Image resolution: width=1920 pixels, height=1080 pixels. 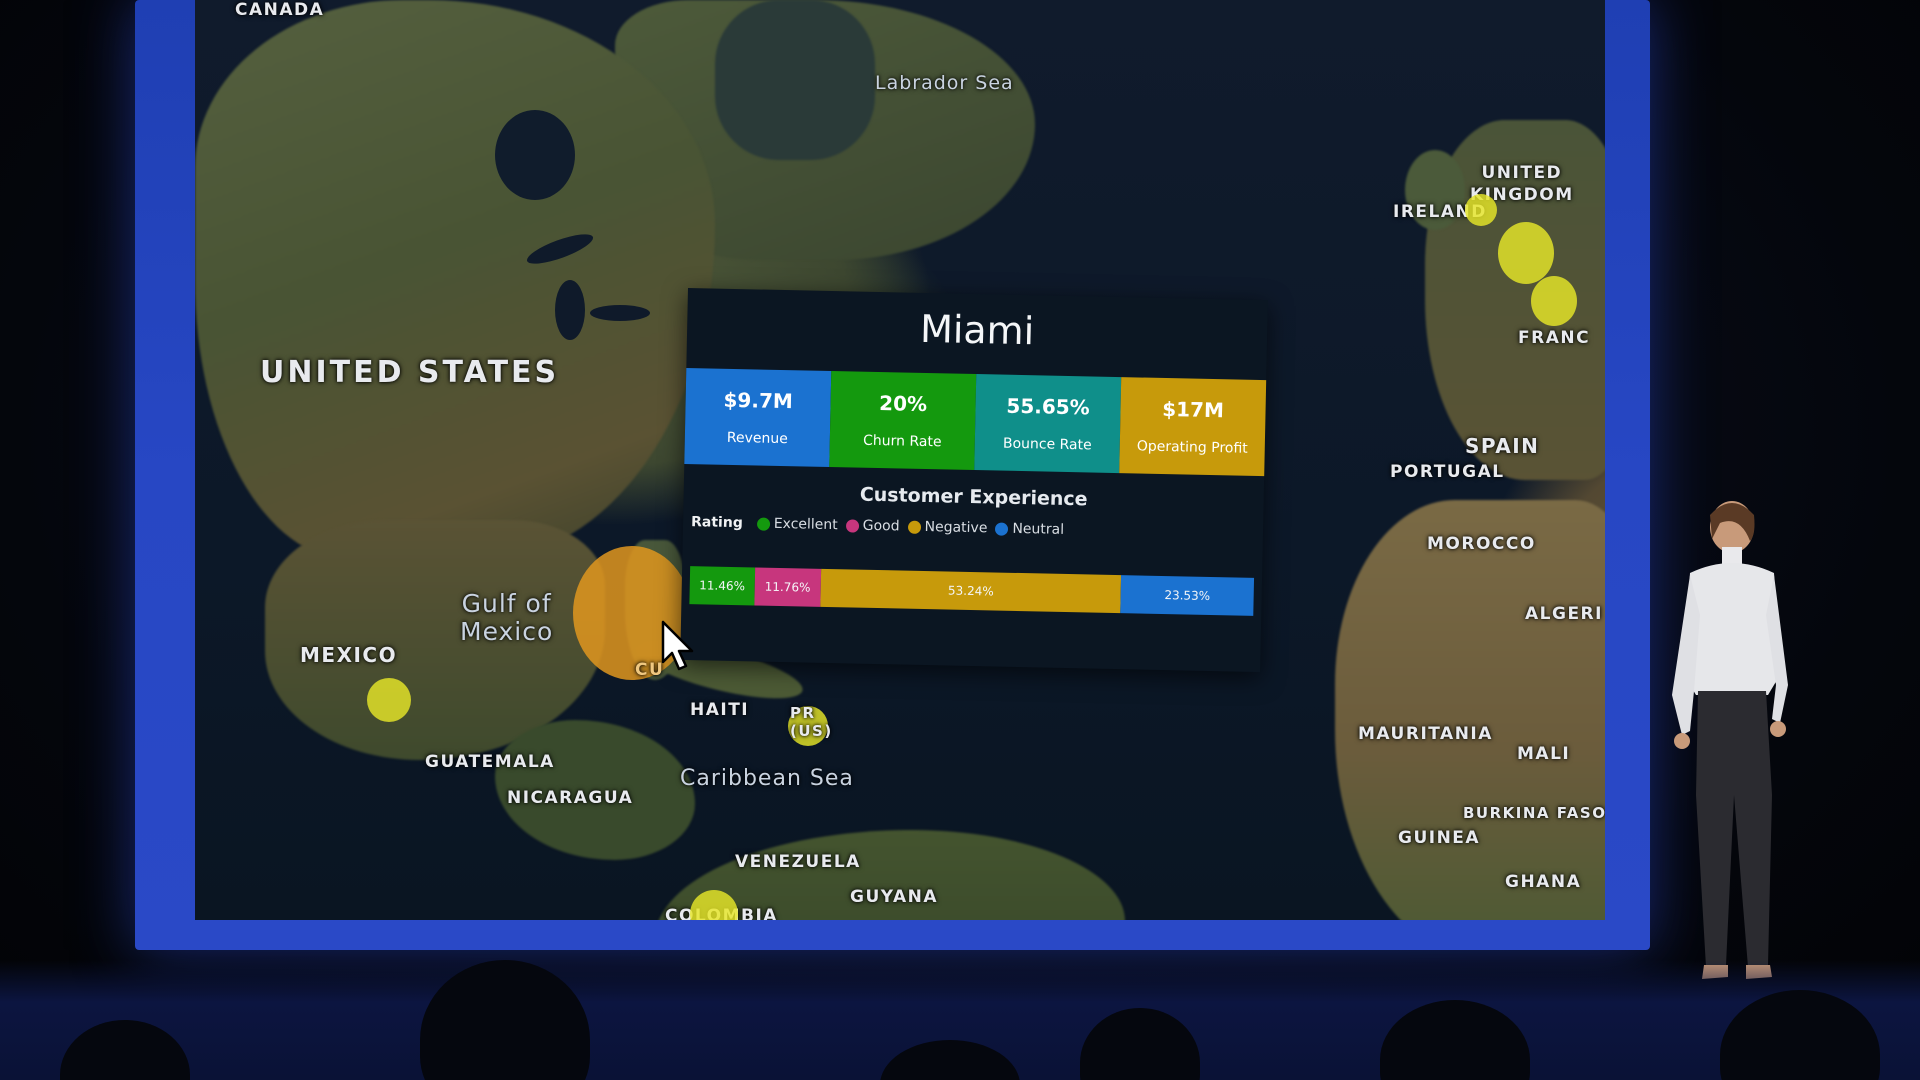 What do you see at coordinates (758, 417) in the screenshot?
I see `kpi-revenue: $9.7M Revenue` at bounding box center [758, 417].